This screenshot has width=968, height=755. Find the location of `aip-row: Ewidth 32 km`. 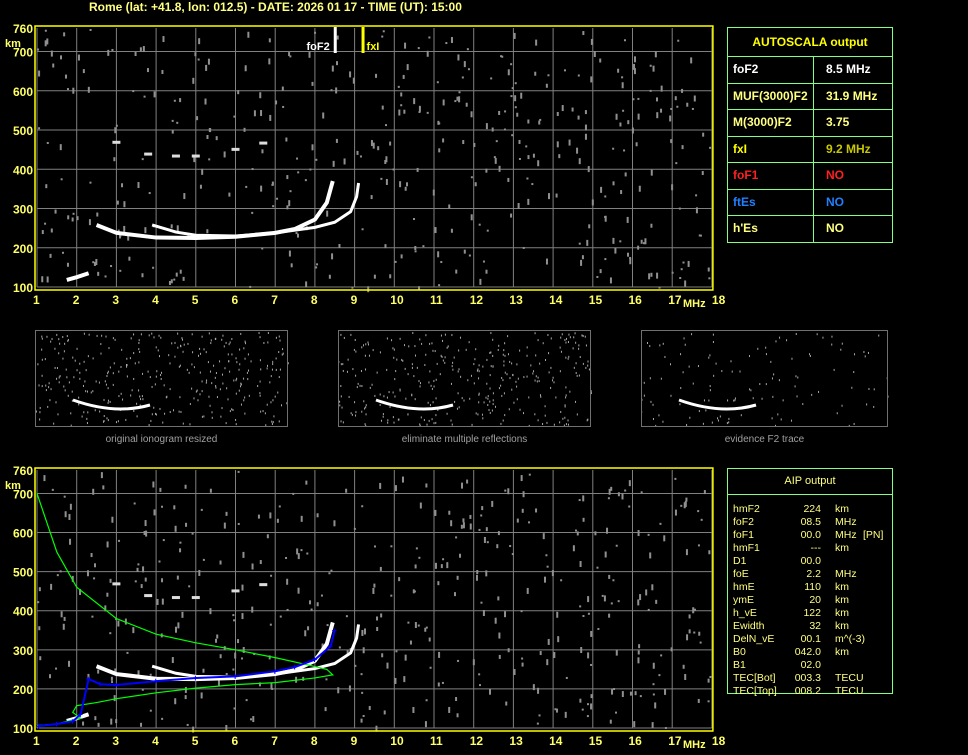

aip-row: Ewidth 32 km is located at coordinates (812, 626).